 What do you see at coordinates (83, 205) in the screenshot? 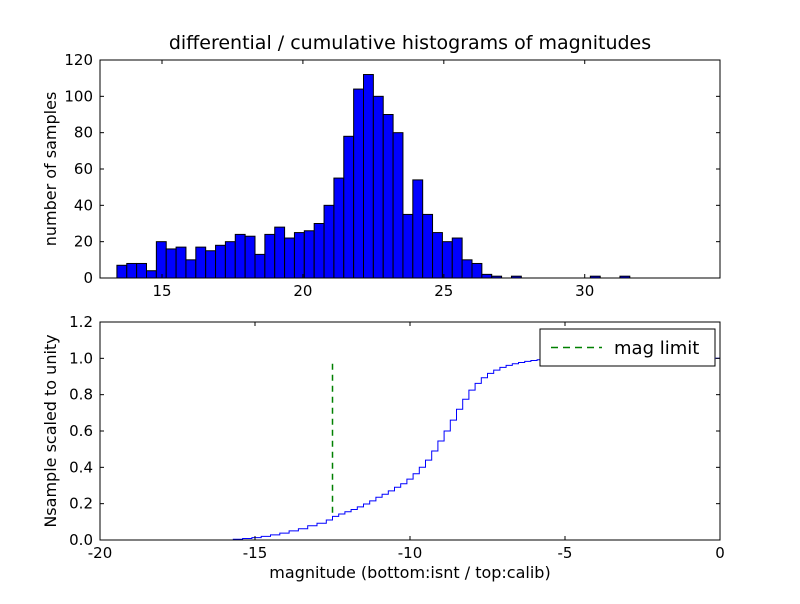
I see `y-tick-label: 40` at bounding box center [83, 205].